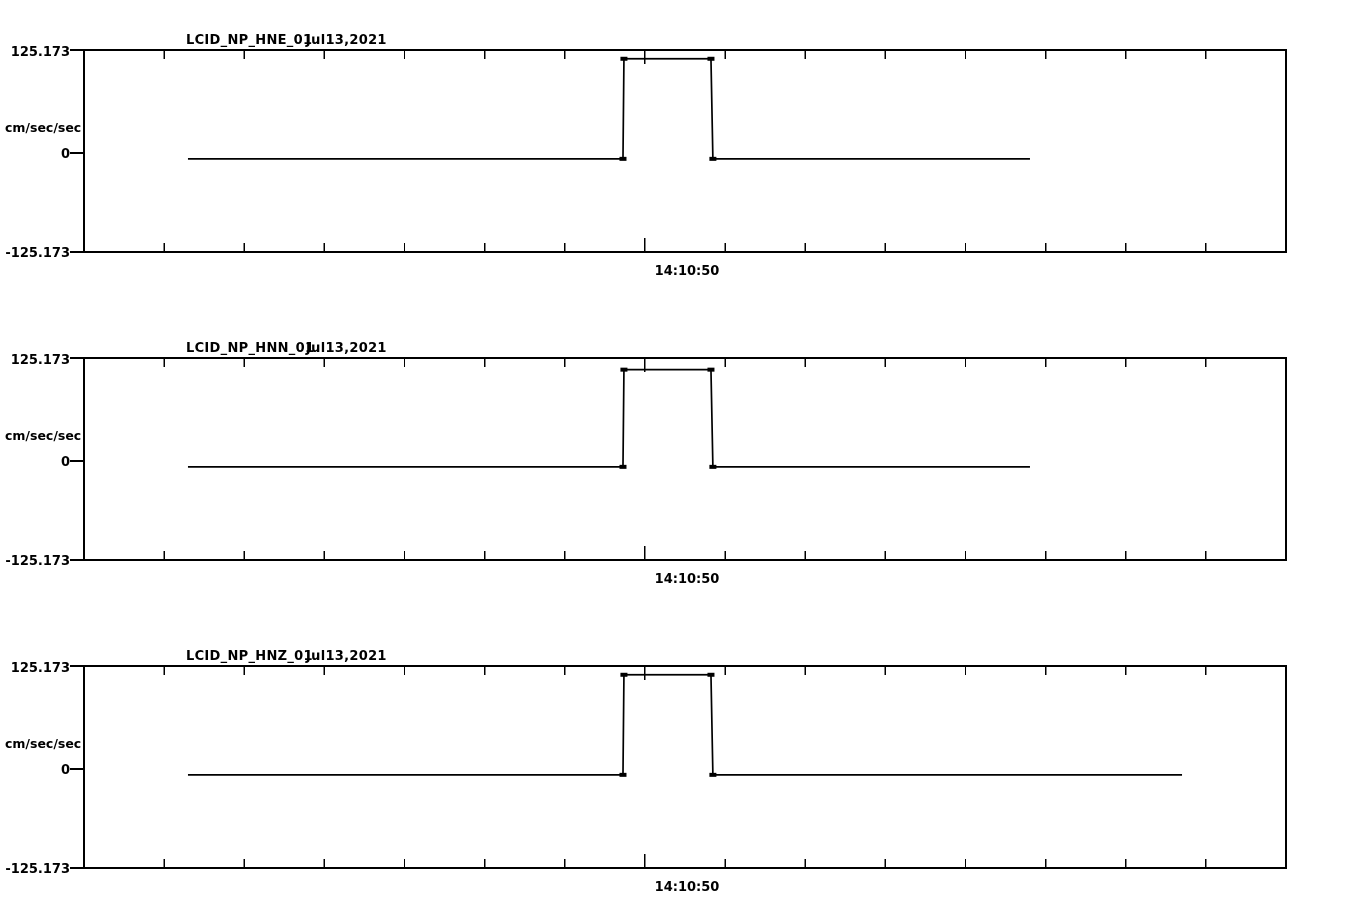  Describe the element at coordinates (249, 40) in the screenshot. I see `panel-station-label: LCID_NP_HNE_01` at that location.